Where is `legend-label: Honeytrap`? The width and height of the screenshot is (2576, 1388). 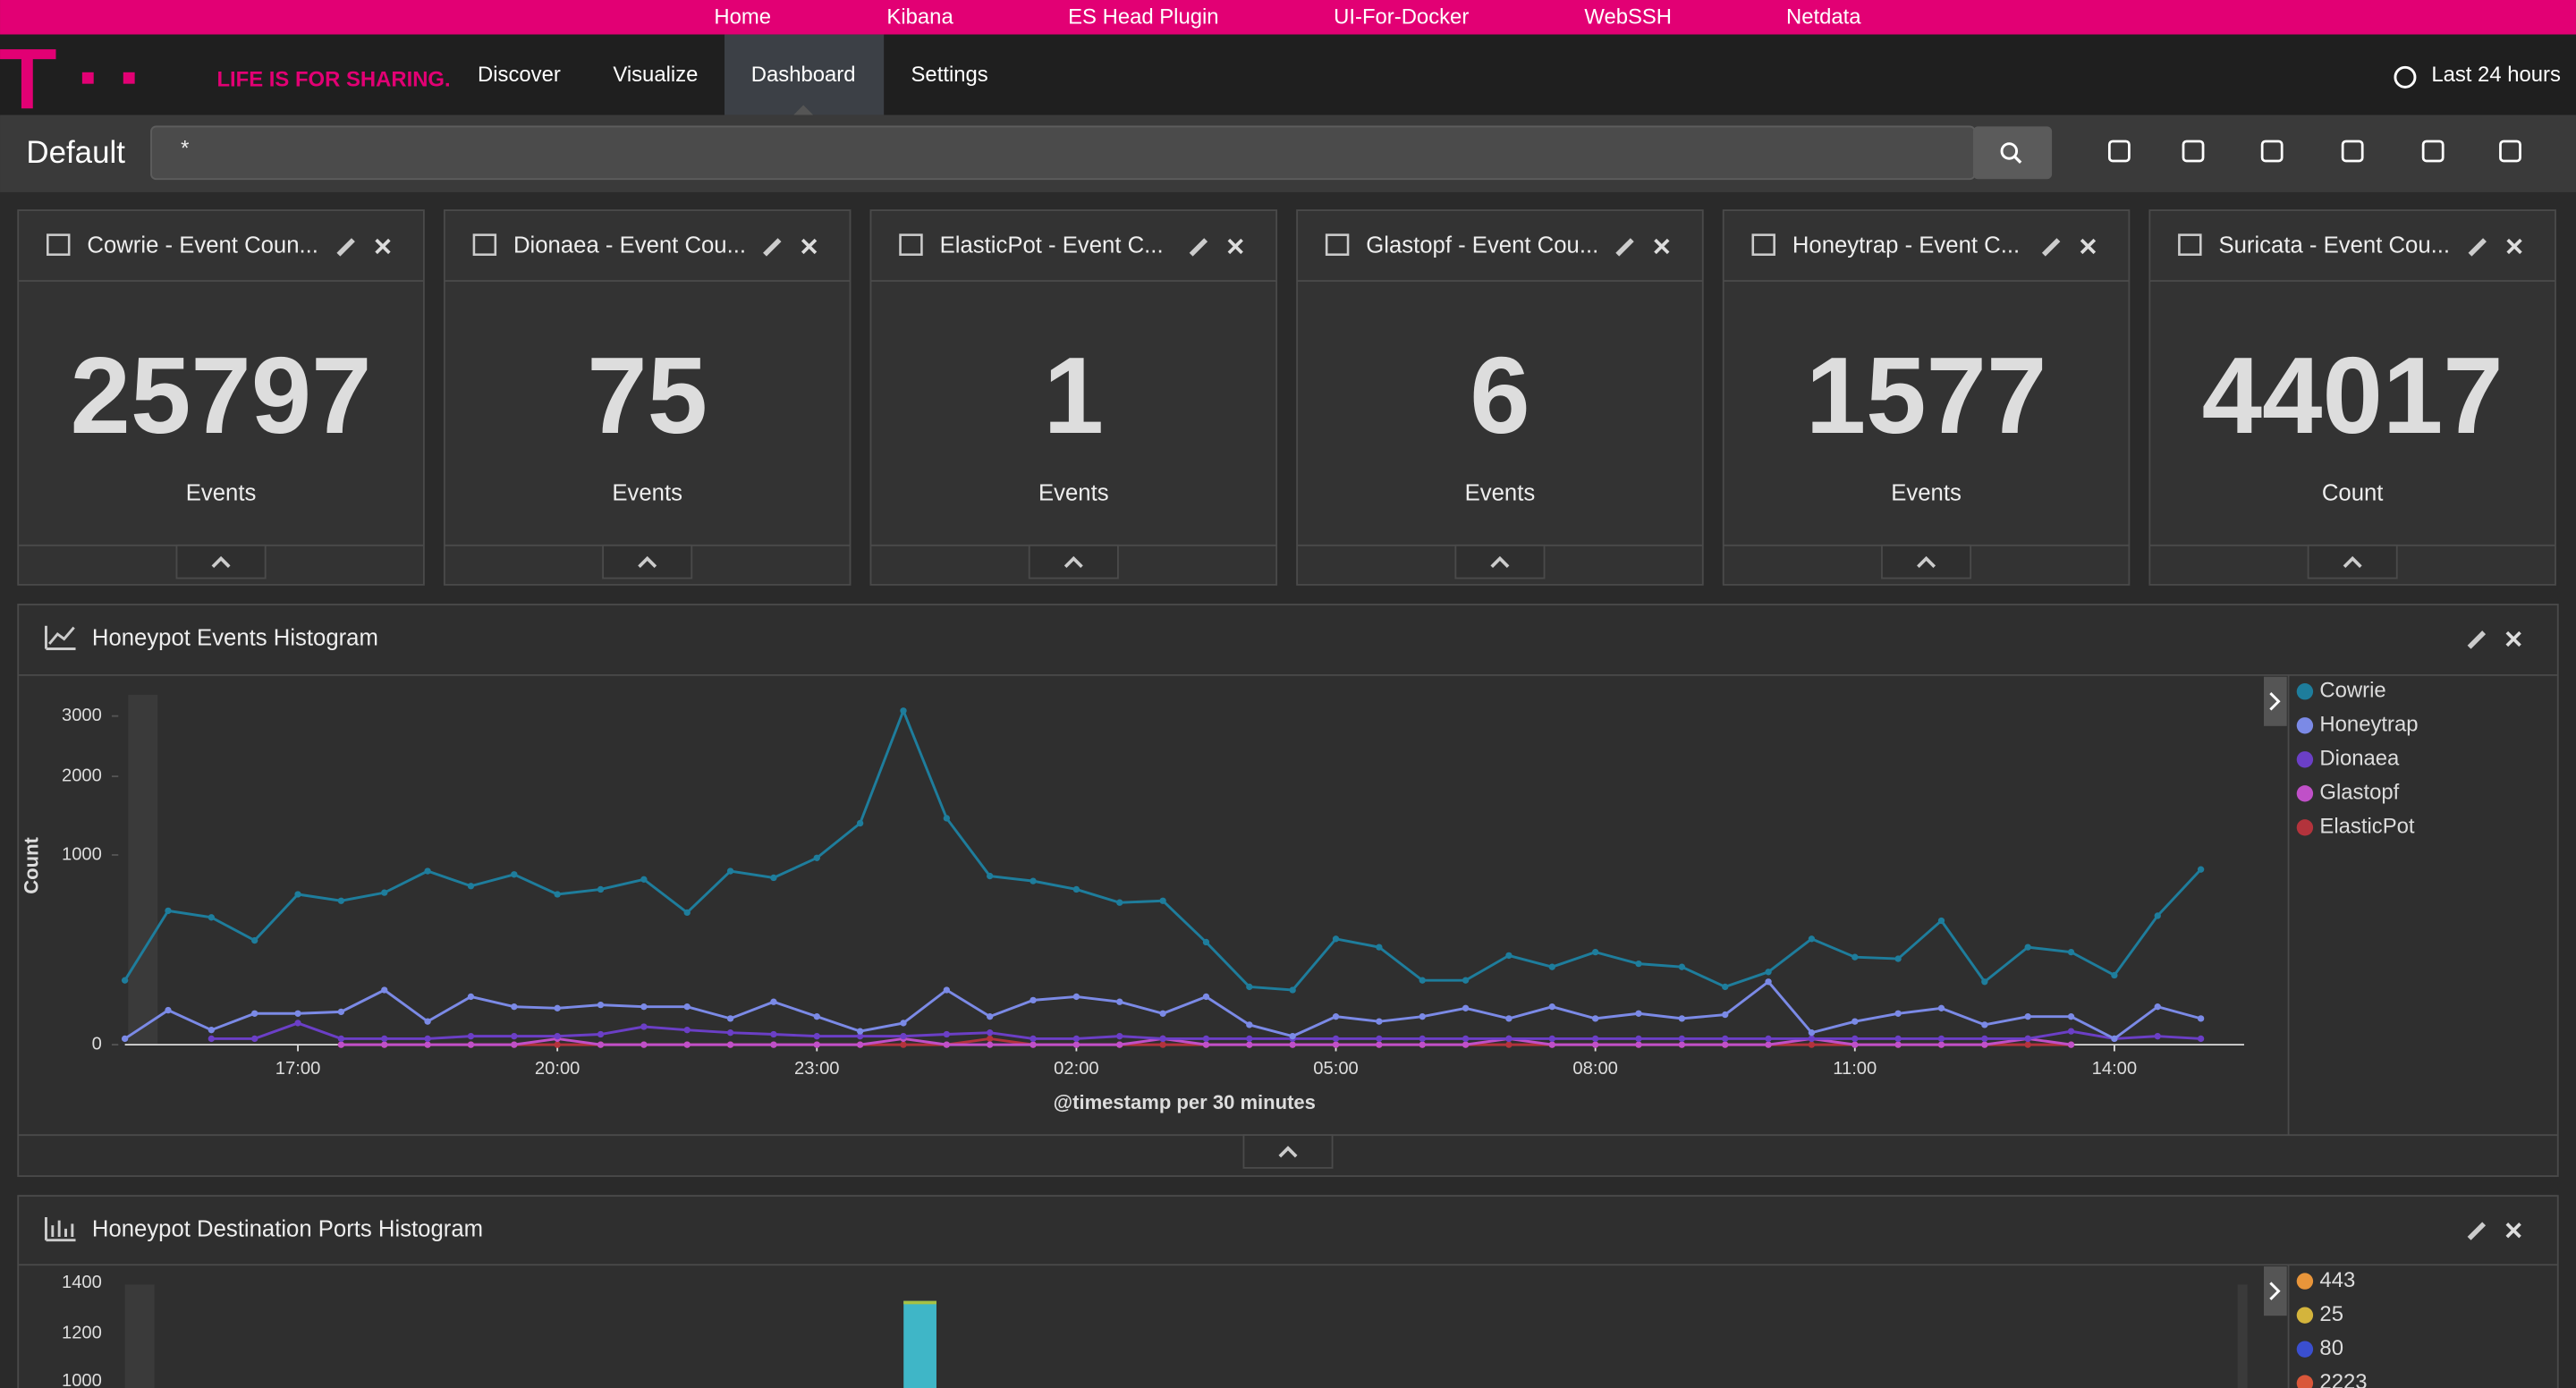
legend-label: Honeytrap is located at coordinates (2368, 725).